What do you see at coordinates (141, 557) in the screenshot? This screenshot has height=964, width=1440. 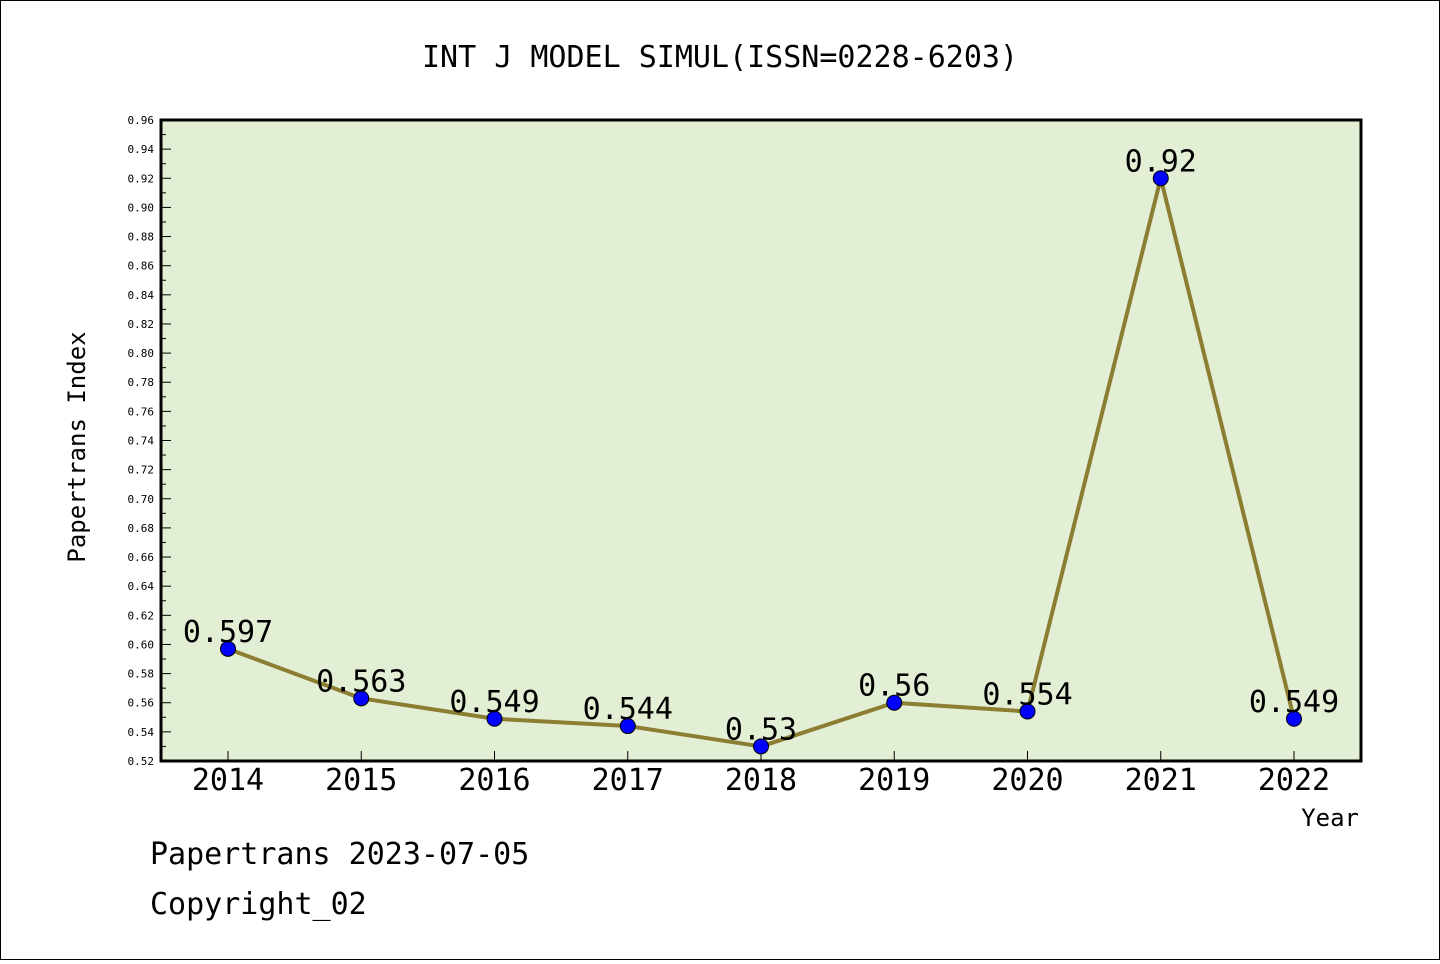 I see `y-tick-label: 0.66` at bounding box center [141, 557].